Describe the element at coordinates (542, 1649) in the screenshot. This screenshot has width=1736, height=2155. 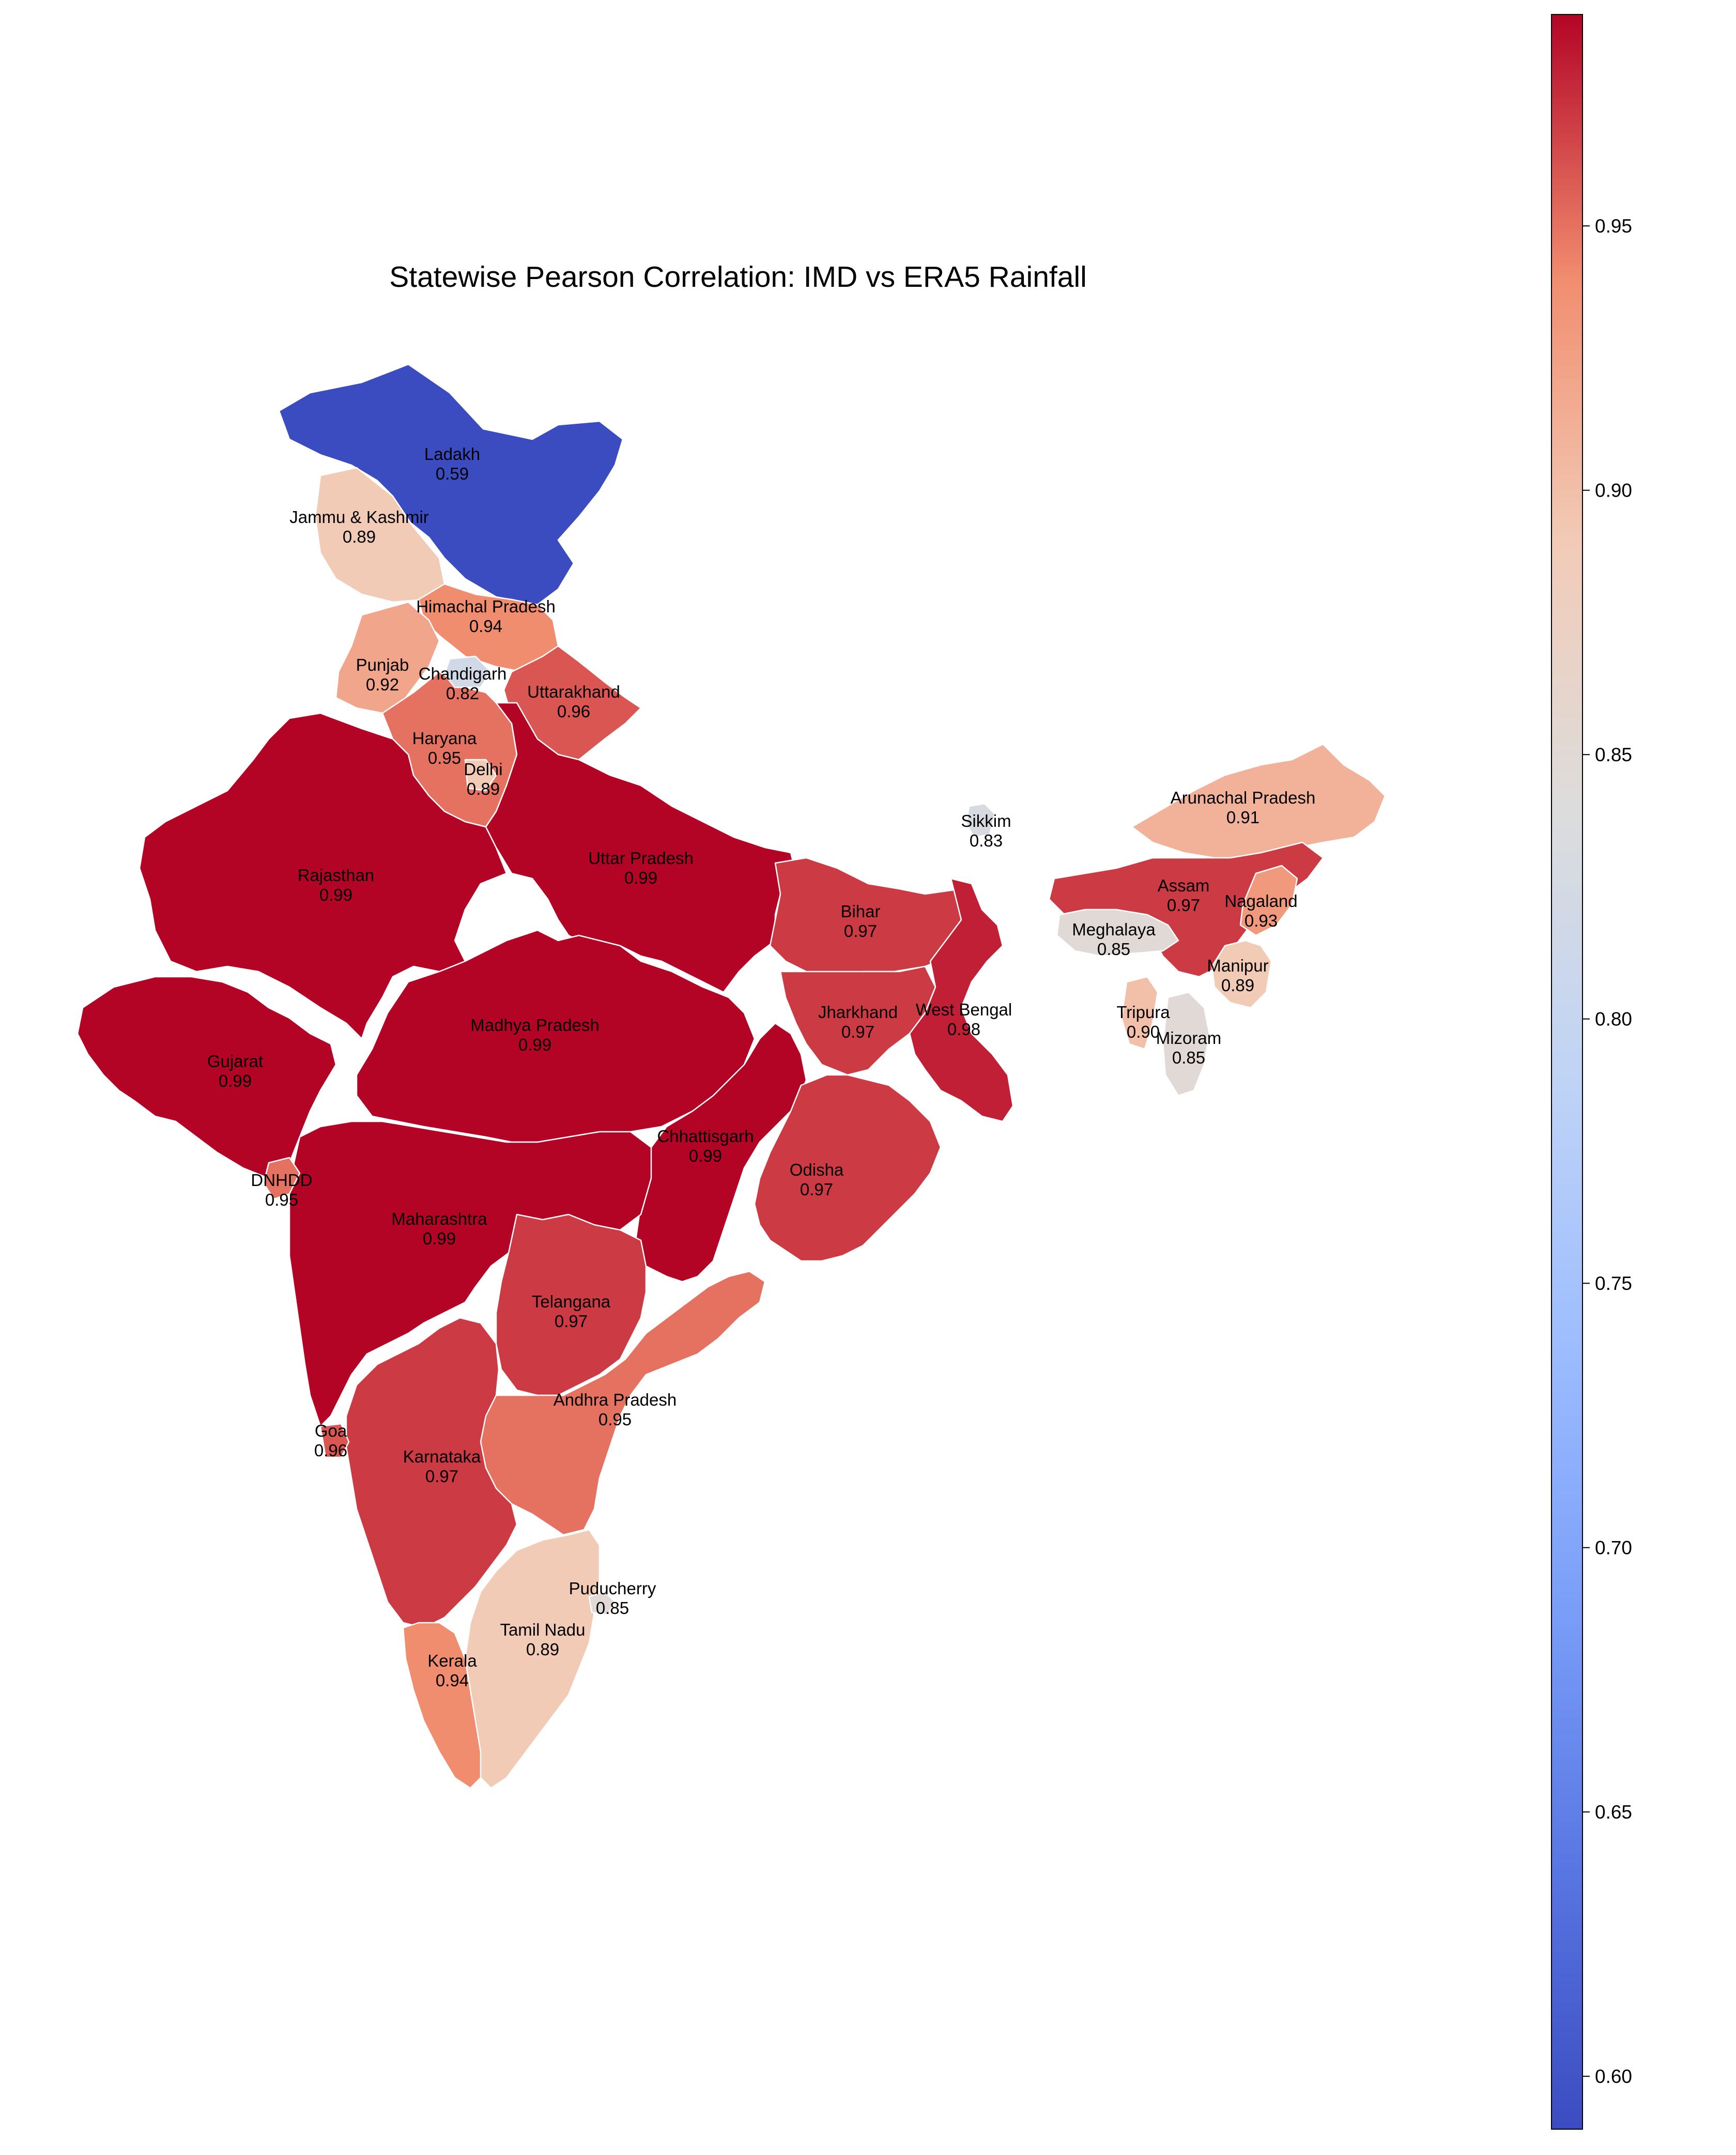
I see `state-value-tamil-nadu: 0.89` at that location.